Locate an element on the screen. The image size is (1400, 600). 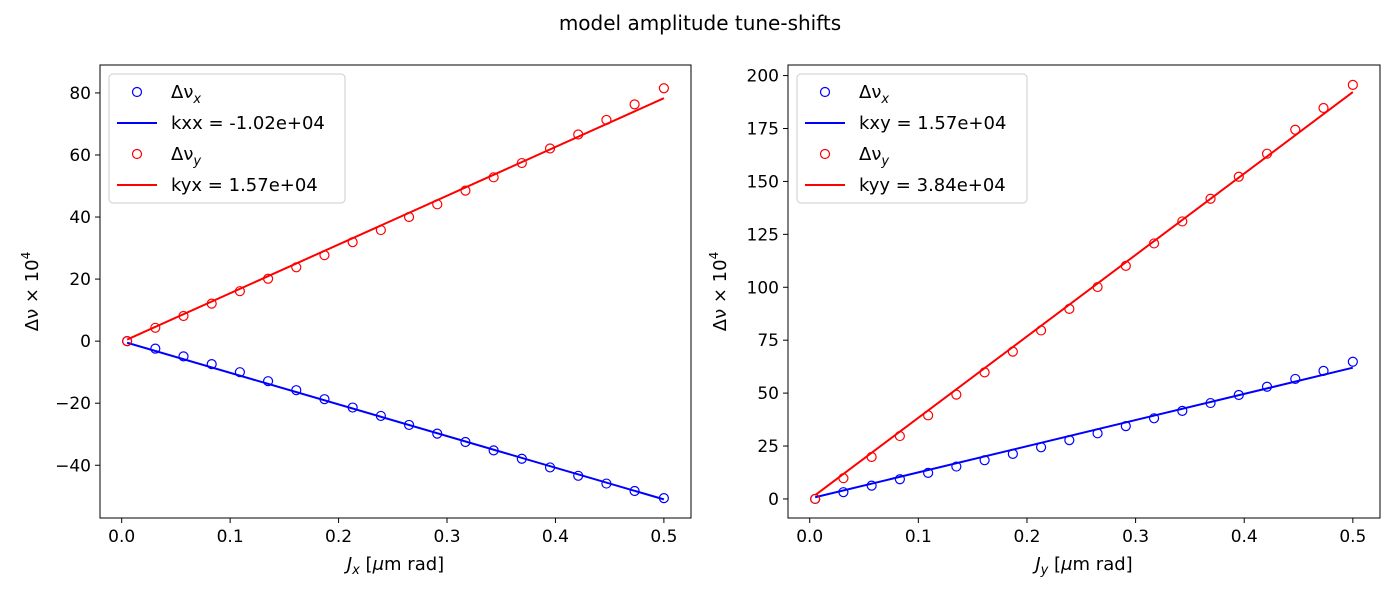
y-tick-label: 125 is located at coordinates (763, 235).